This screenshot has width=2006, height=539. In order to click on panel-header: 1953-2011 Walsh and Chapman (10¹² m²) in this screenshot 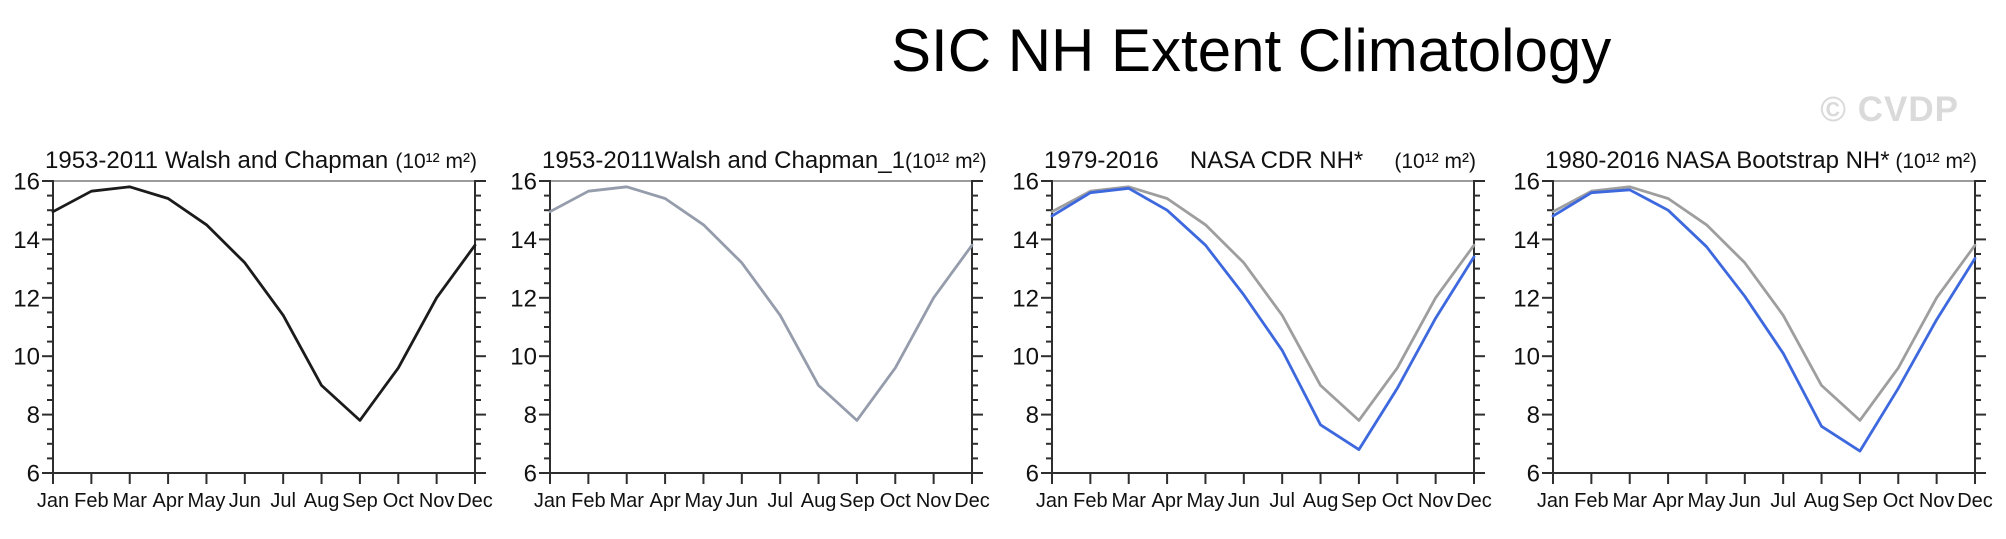, I will do `click(261, 161)`.